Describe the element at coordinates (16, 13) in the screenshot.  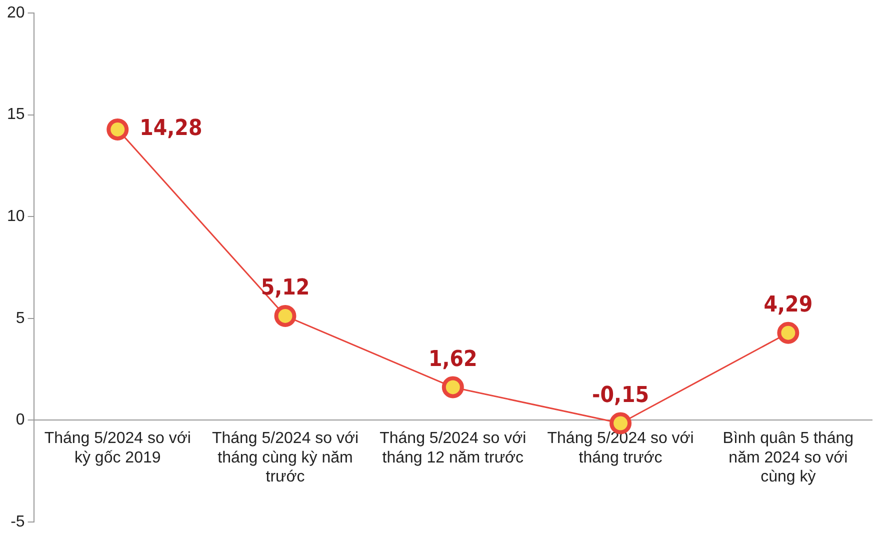
I see `y-tick-label: 20` at that location.